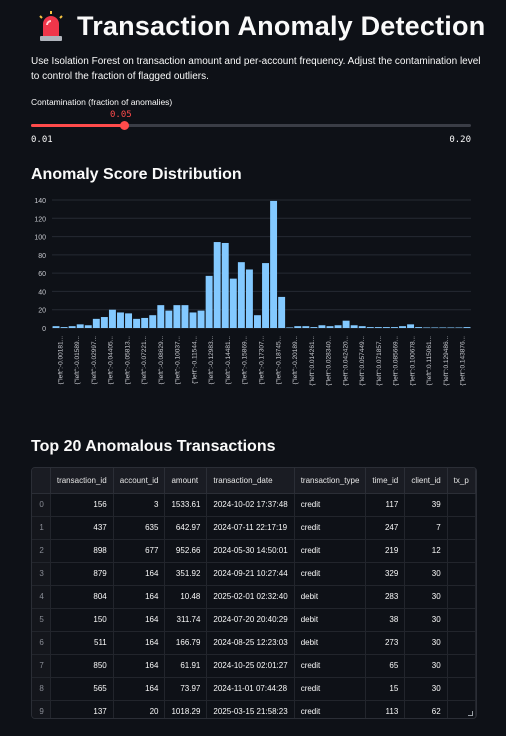  What do you see at coordinates (330, 481) in the screenshot?
I see `column-header: transaction_type` at bounding box center [330, 481].